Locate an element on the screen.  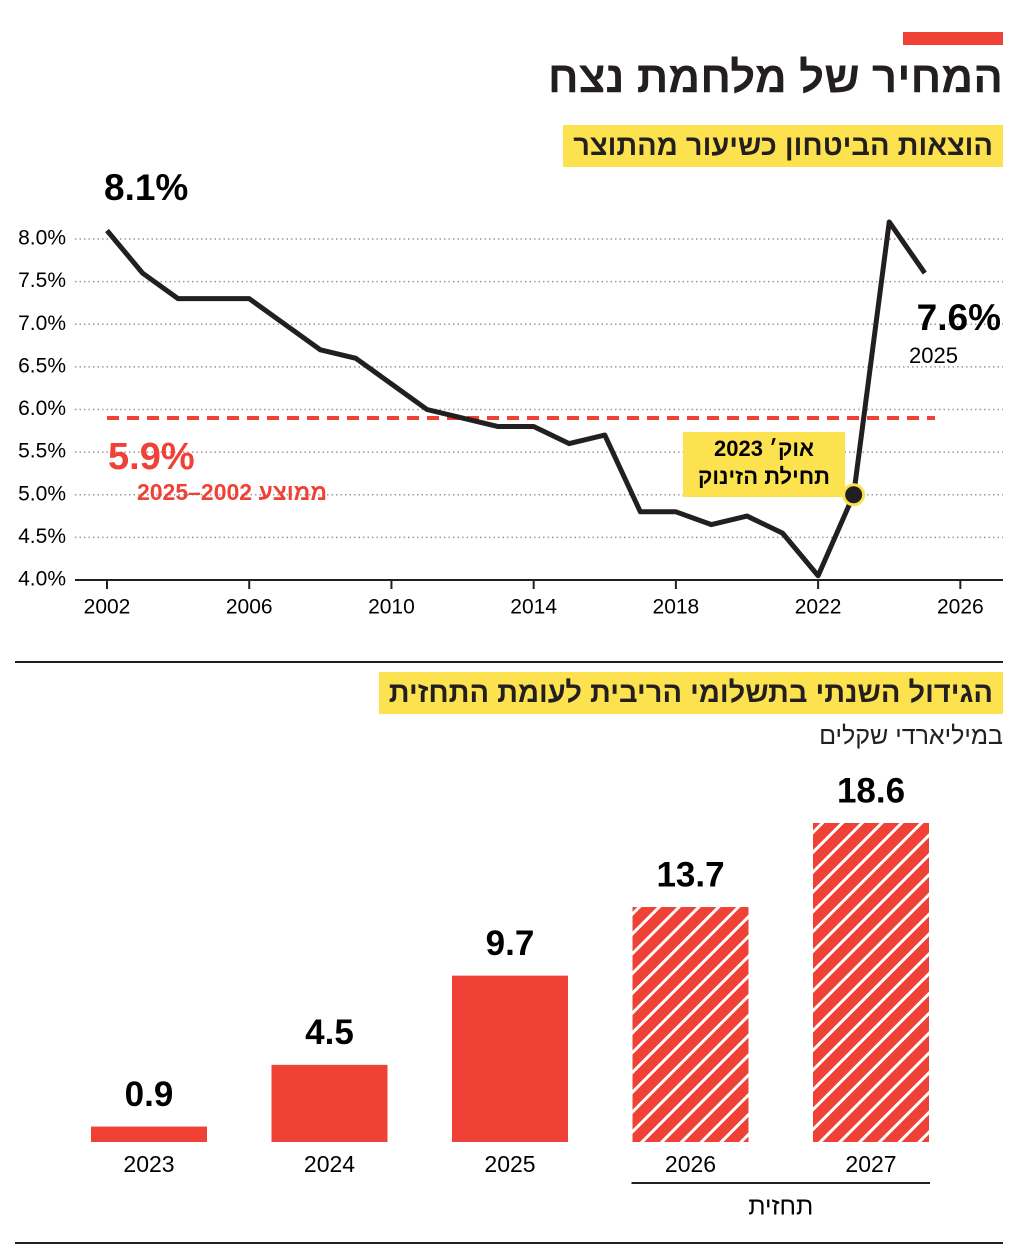
annotation-box is located at coordinates (764, 464).